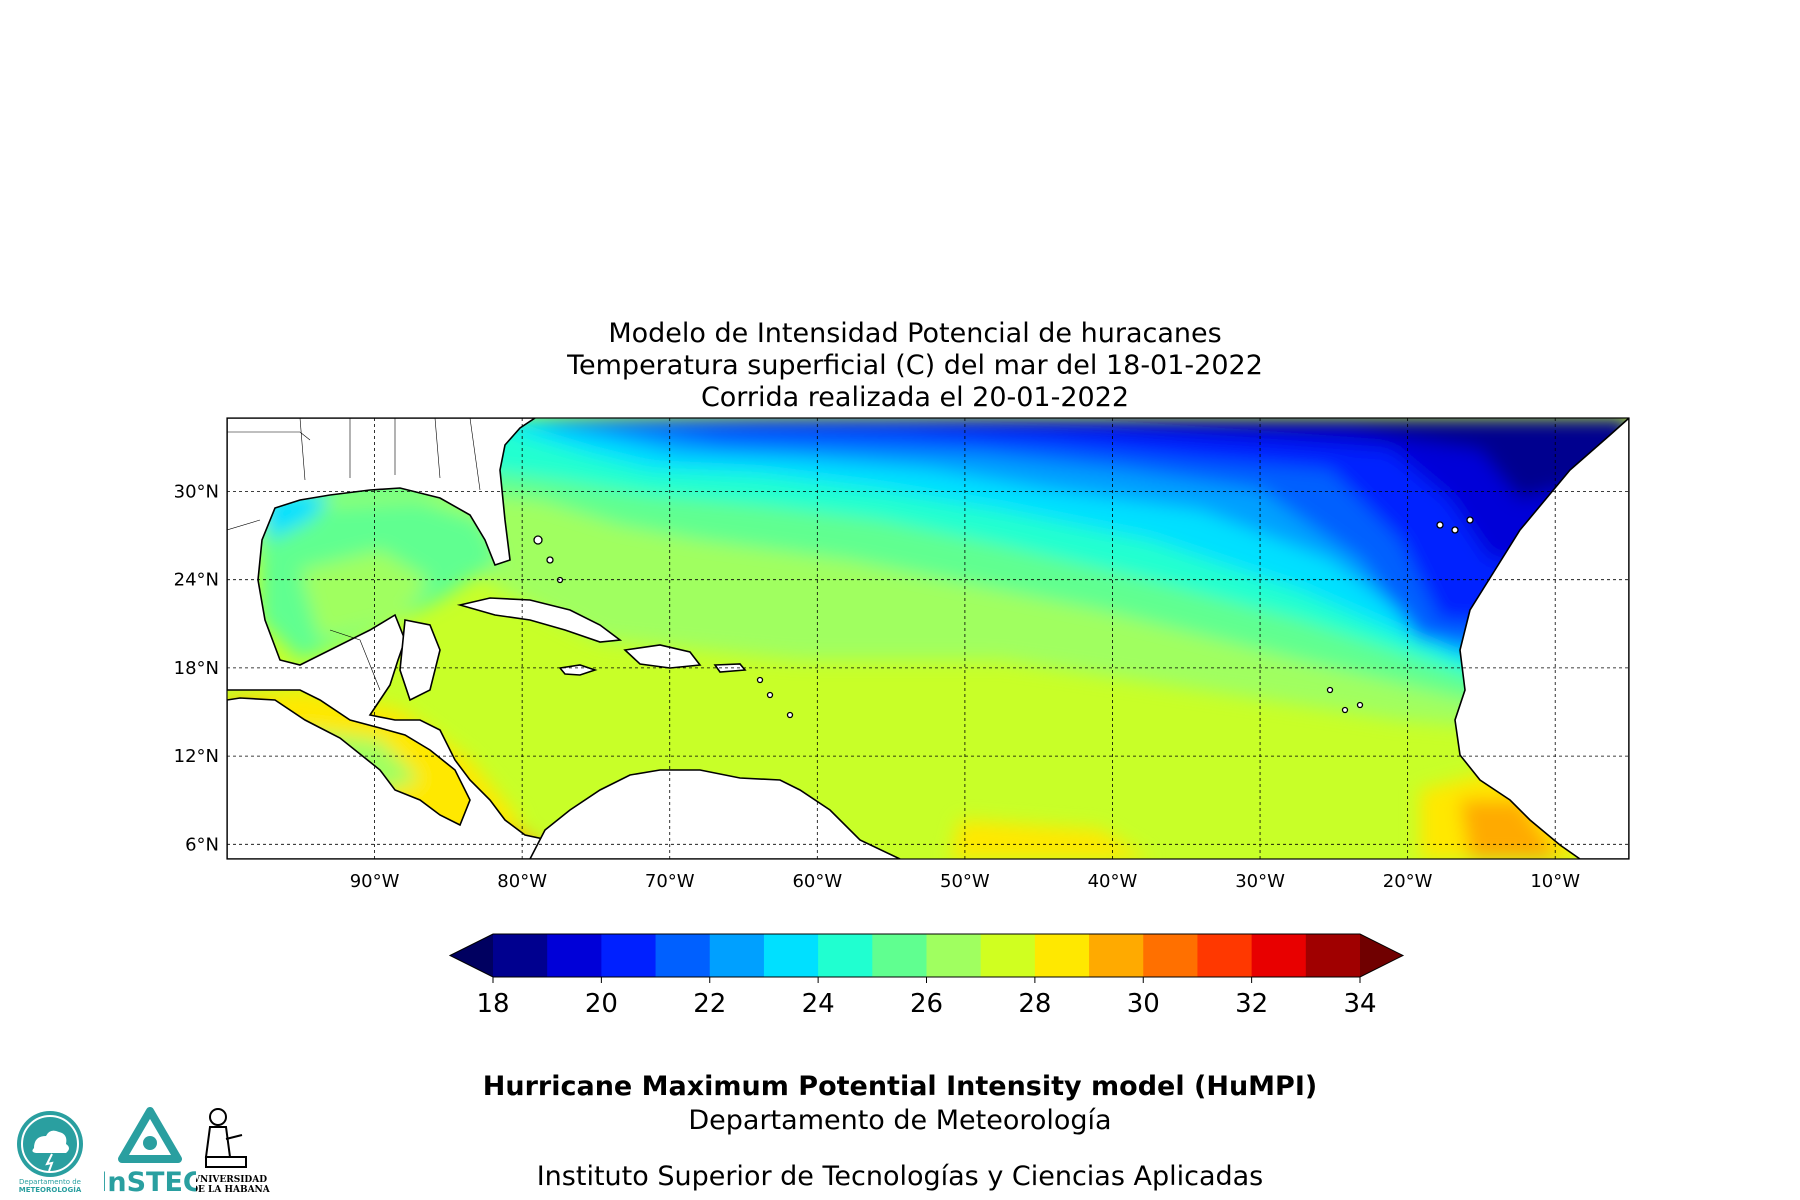  Describe the element at coordinates (900, 1120) in the screenshot. I see `department-name: Departamento de Meteorología` at that location.